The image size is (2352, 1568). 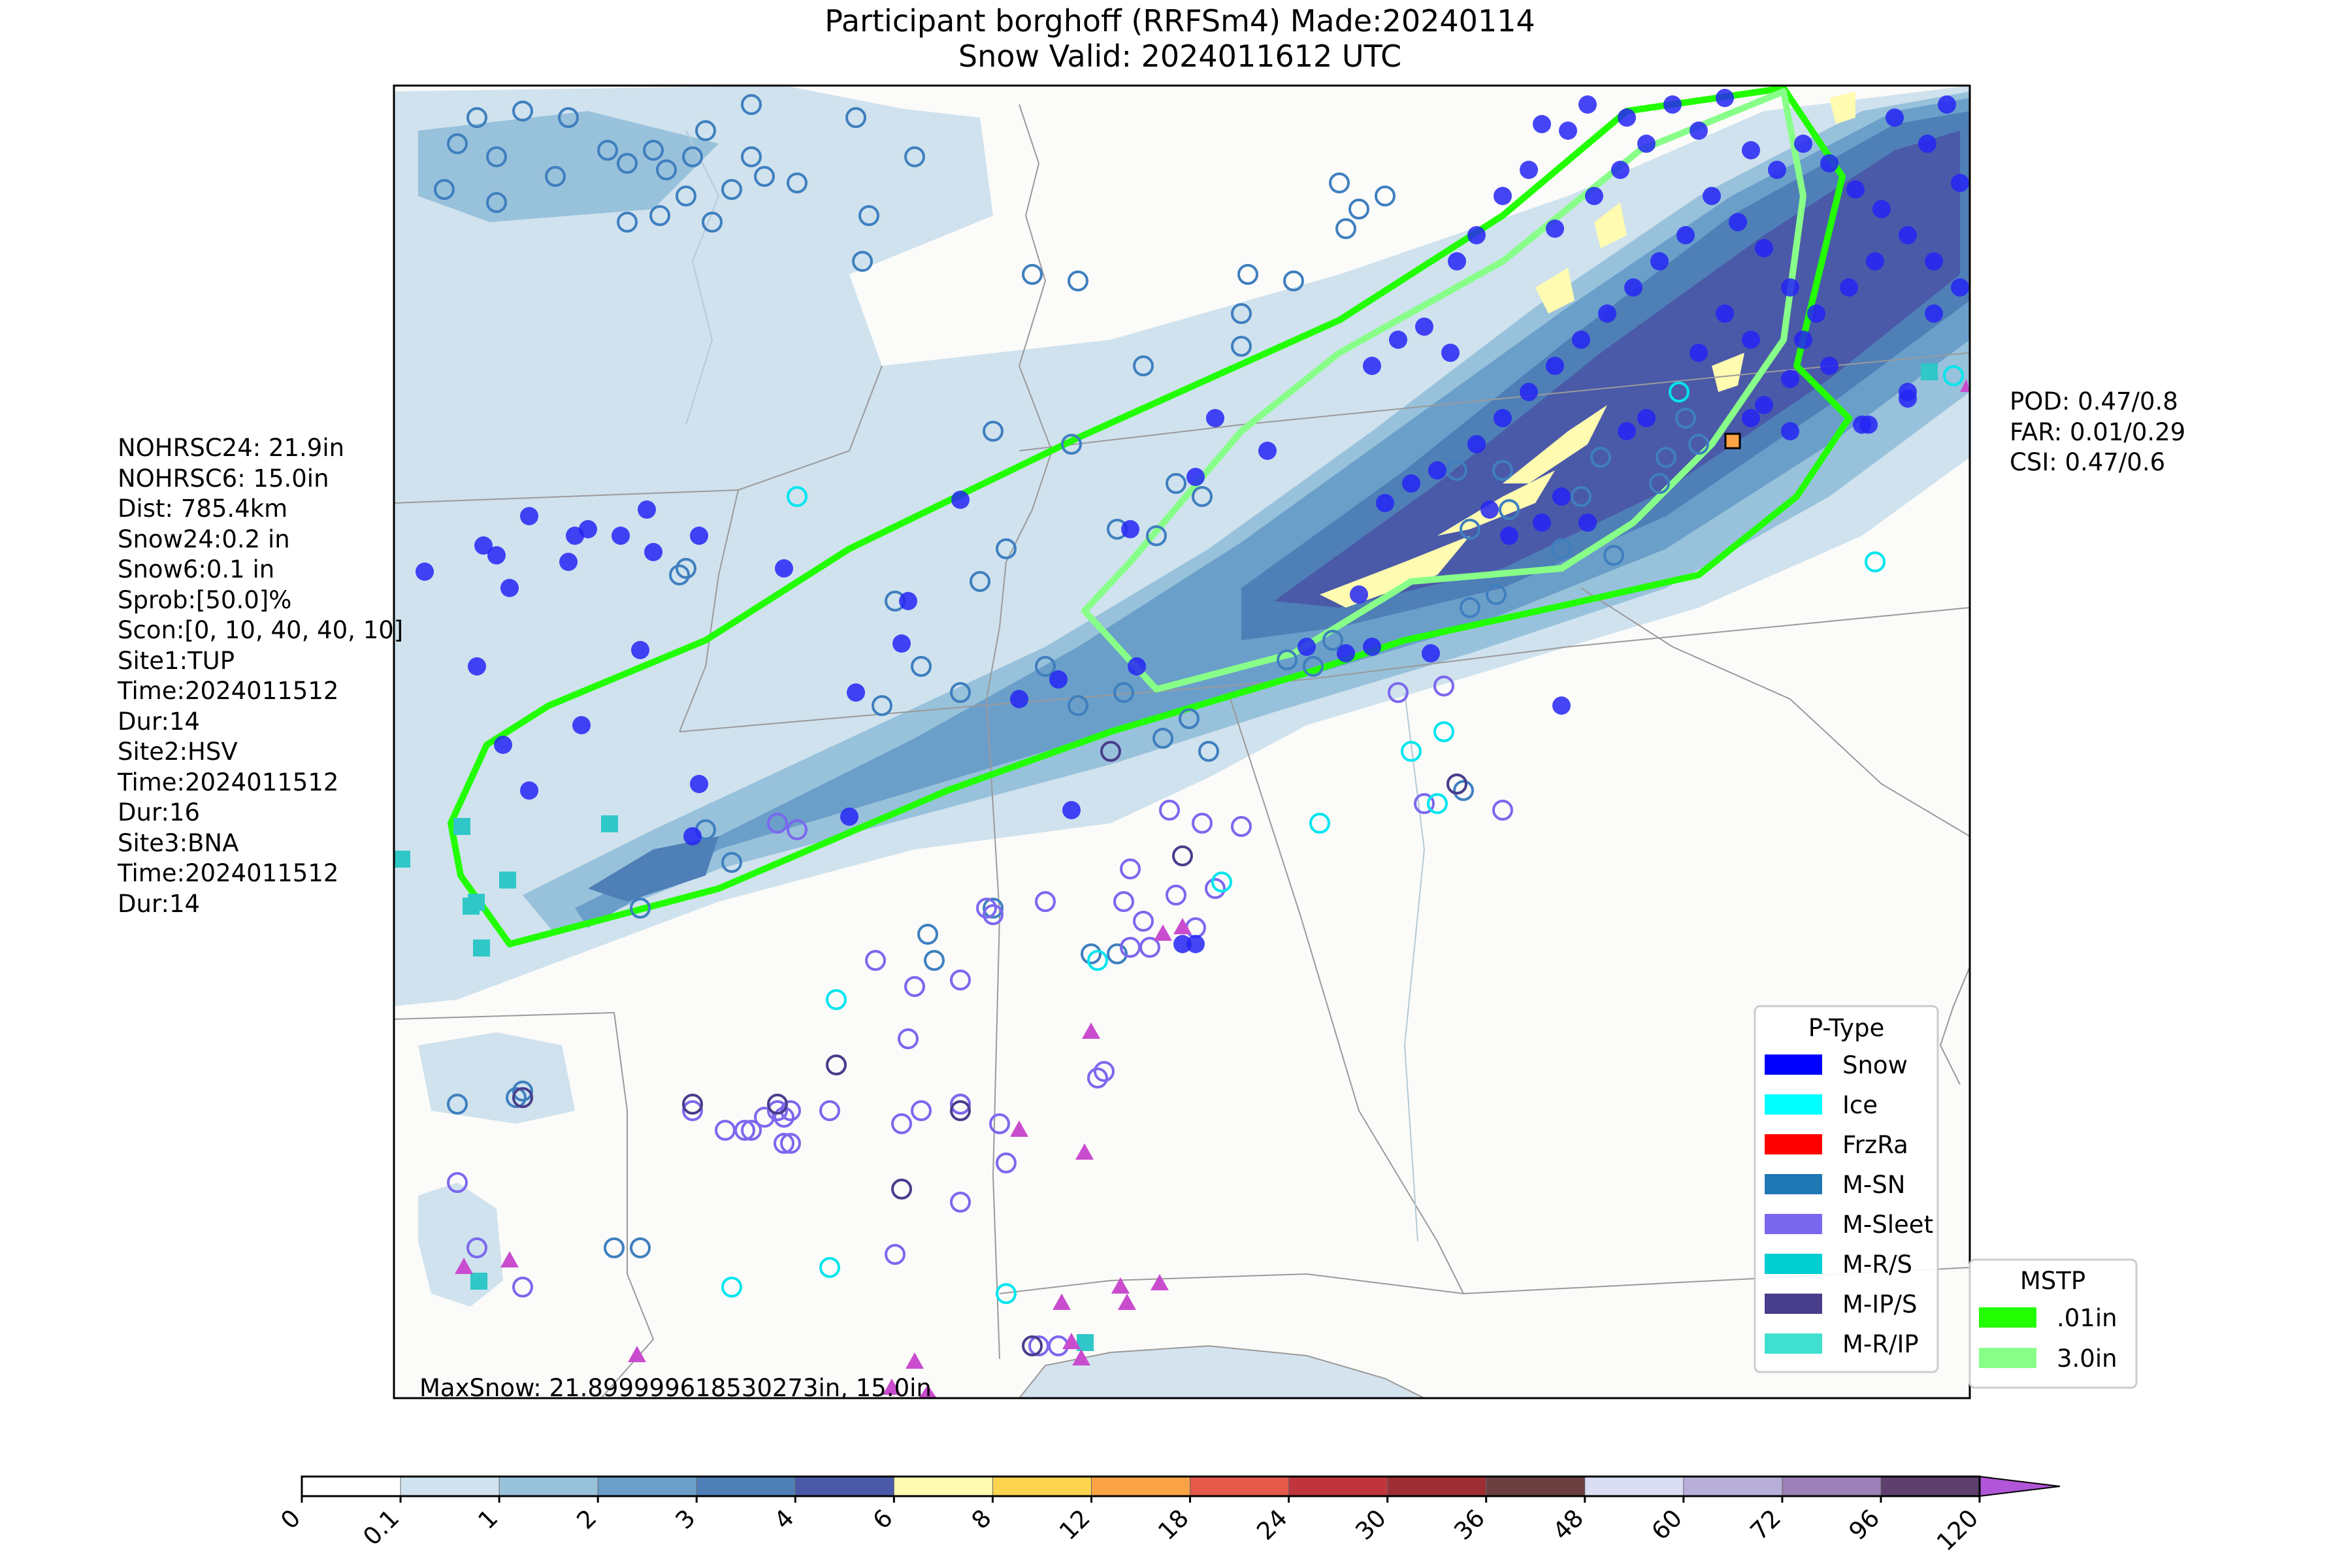 I want to click on forecast-contour-3.0in, so click(x=1443, y=390).